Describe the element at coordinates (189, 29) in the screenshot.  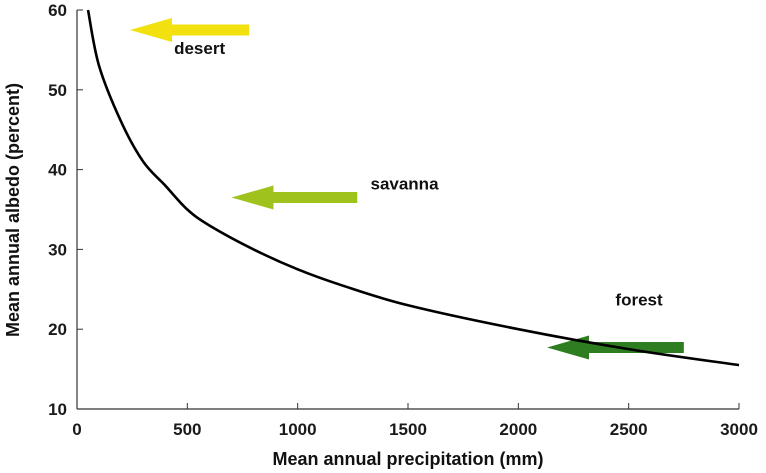
I see `desert-arrow` at that location.